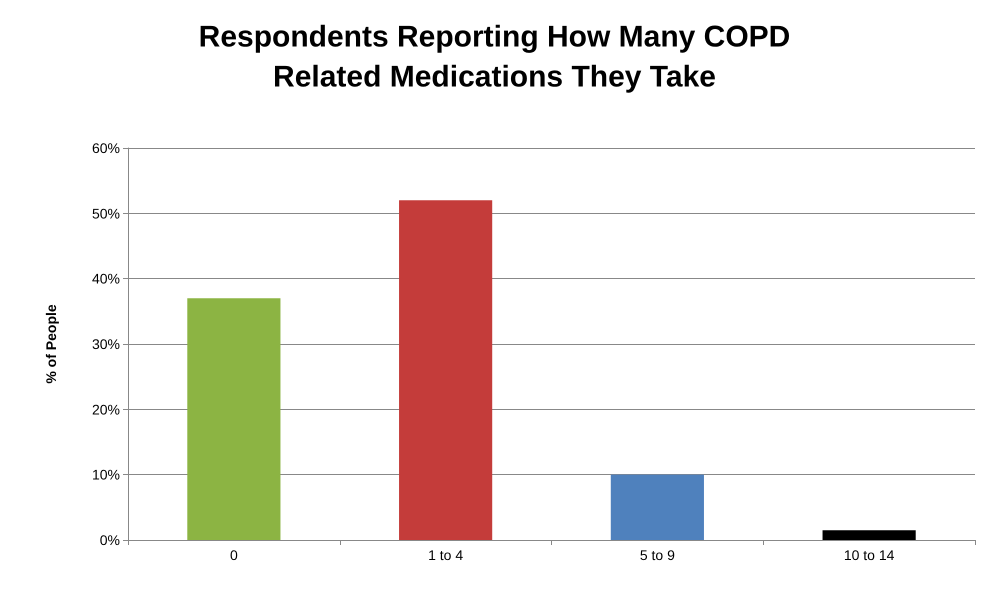  Describe the element at coordinates (494, 57) in the screenshot. I see `chart-title: Respondents Reporting How Many COPD Related Medications They Take` at that location.